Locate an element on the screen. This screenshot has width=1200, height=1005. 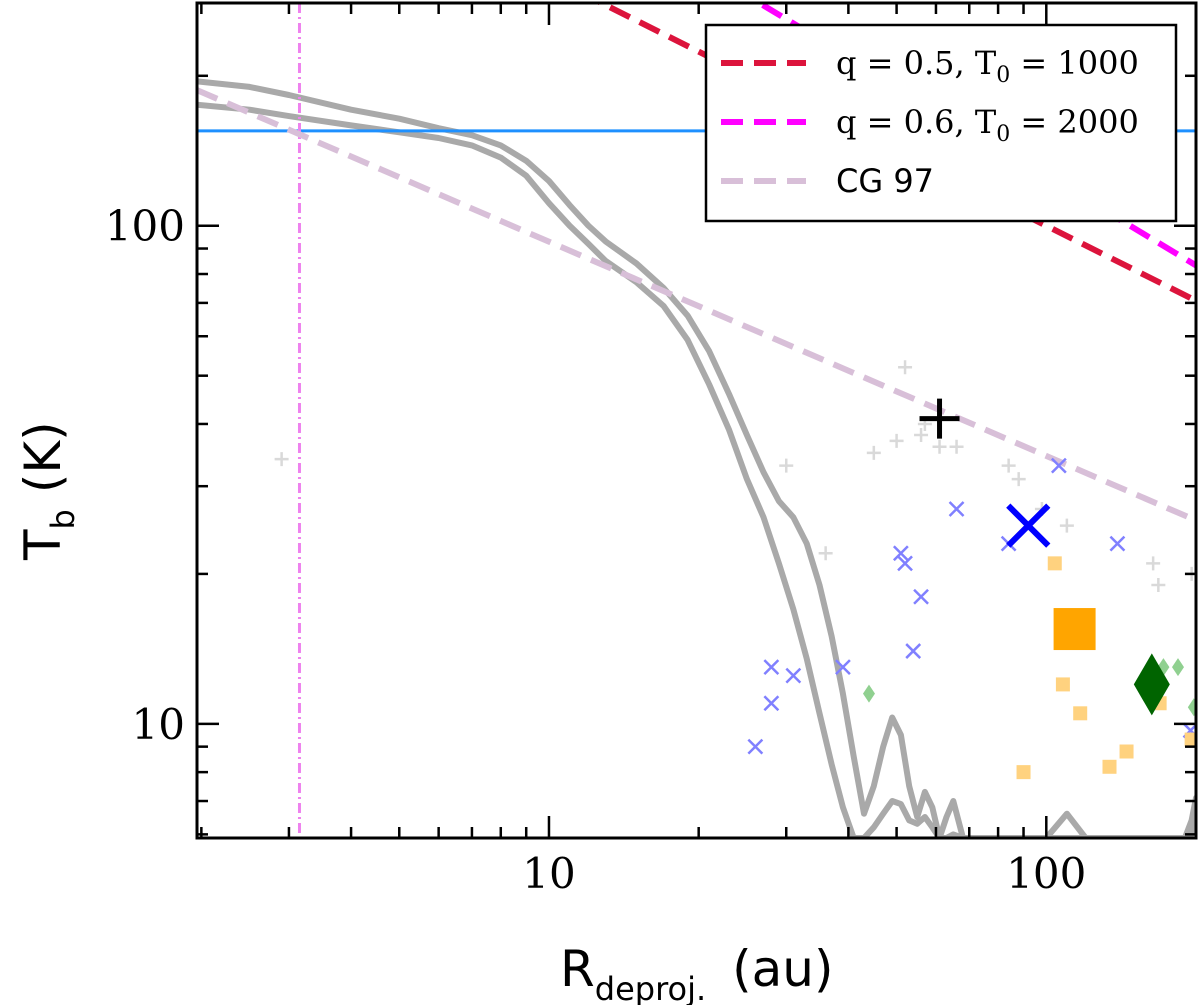
series-bold-plus is located at coordinates (939, 418).